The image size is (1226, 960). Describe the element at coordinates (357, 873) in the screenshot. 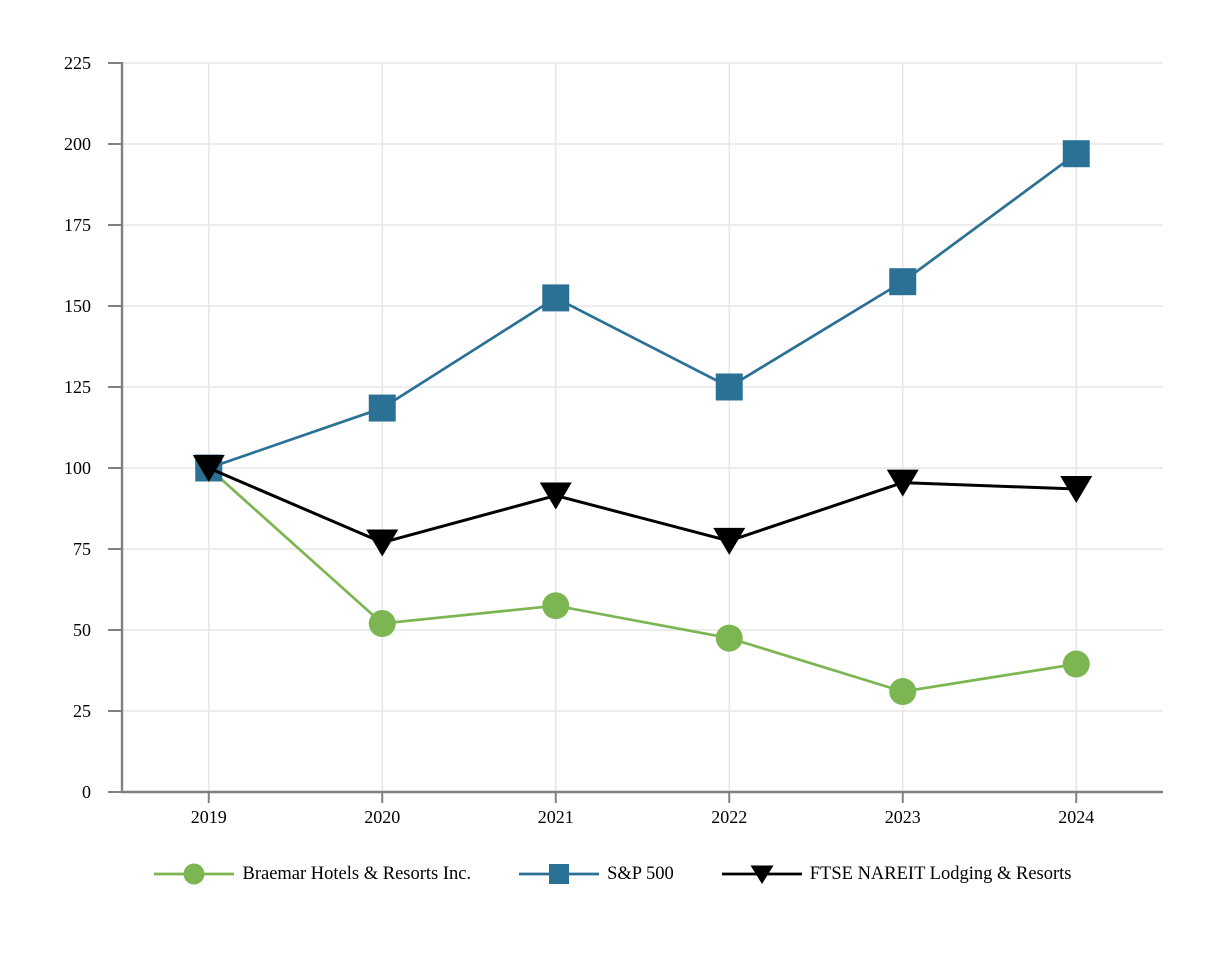

I see `legend-label-braemar: Braemar Hotels & Resorts Inc.` at that location.